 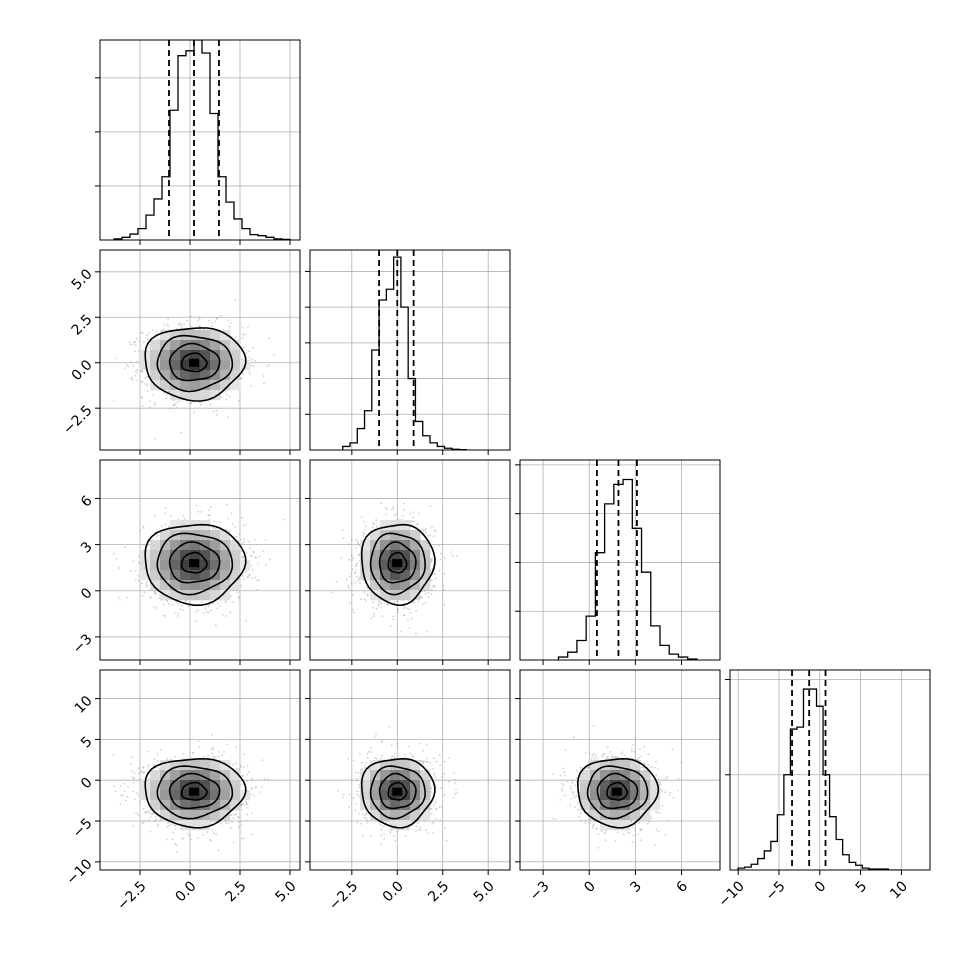 What do you see at coordinates (397, 564) in the screenshot?
I see `contour-line` at bounding box center [397, 564].